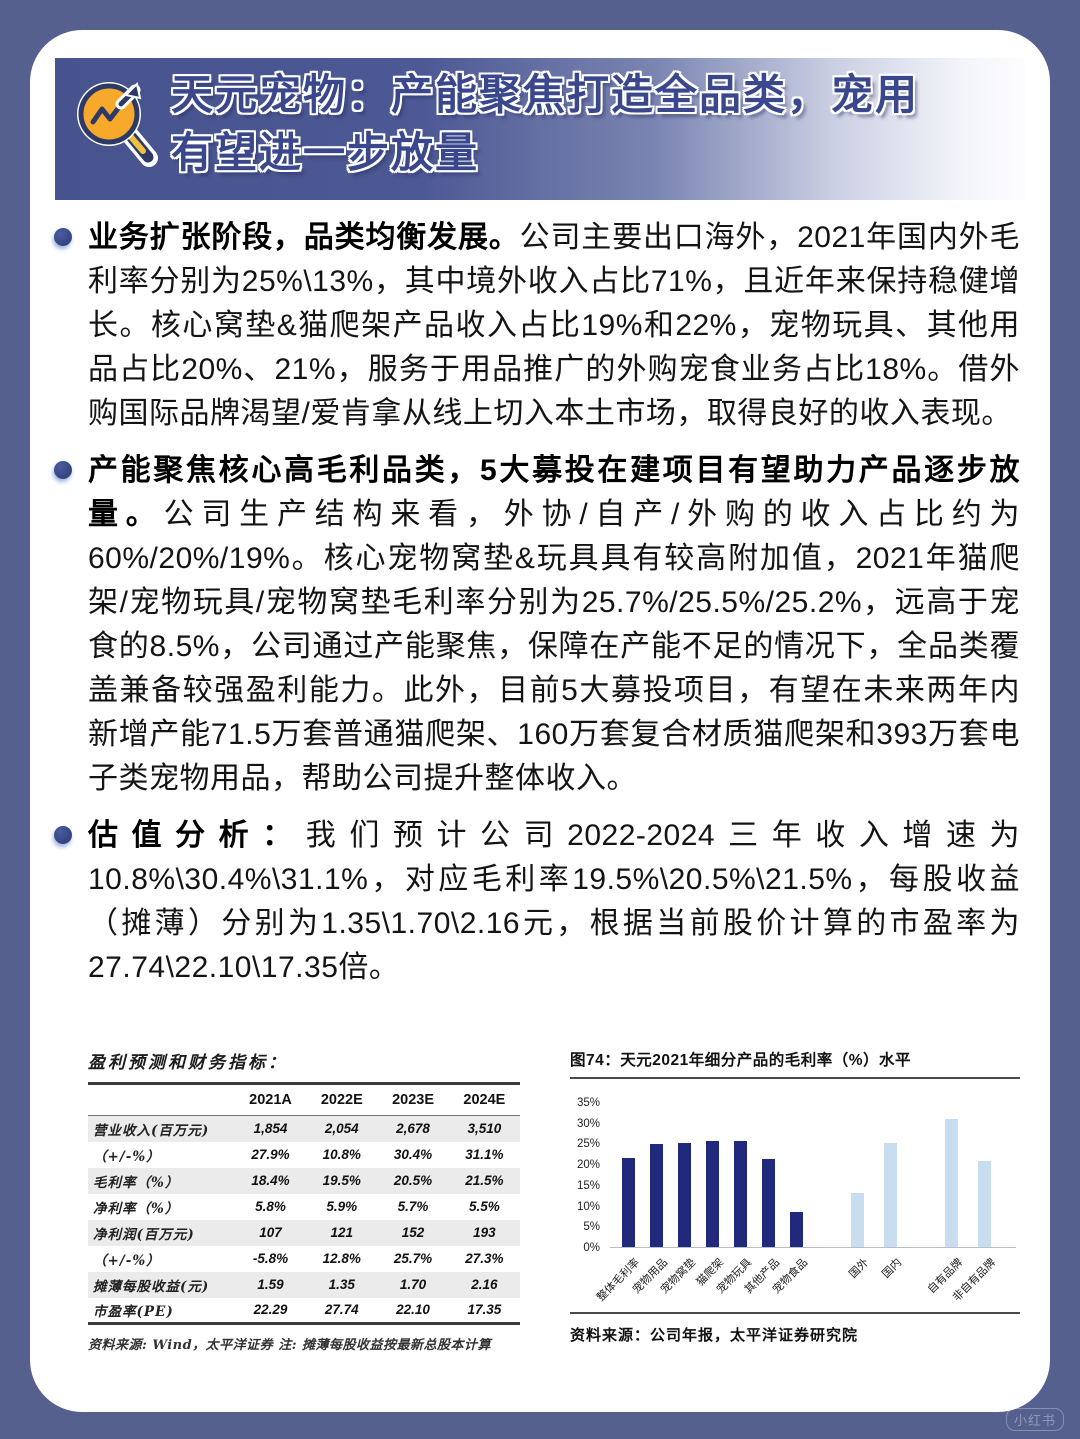 The image size is (1080, 1439). Describe the element at coordinates (591, 1248) in the screenshot. I see `y-axis-tick: 0%` at that location.